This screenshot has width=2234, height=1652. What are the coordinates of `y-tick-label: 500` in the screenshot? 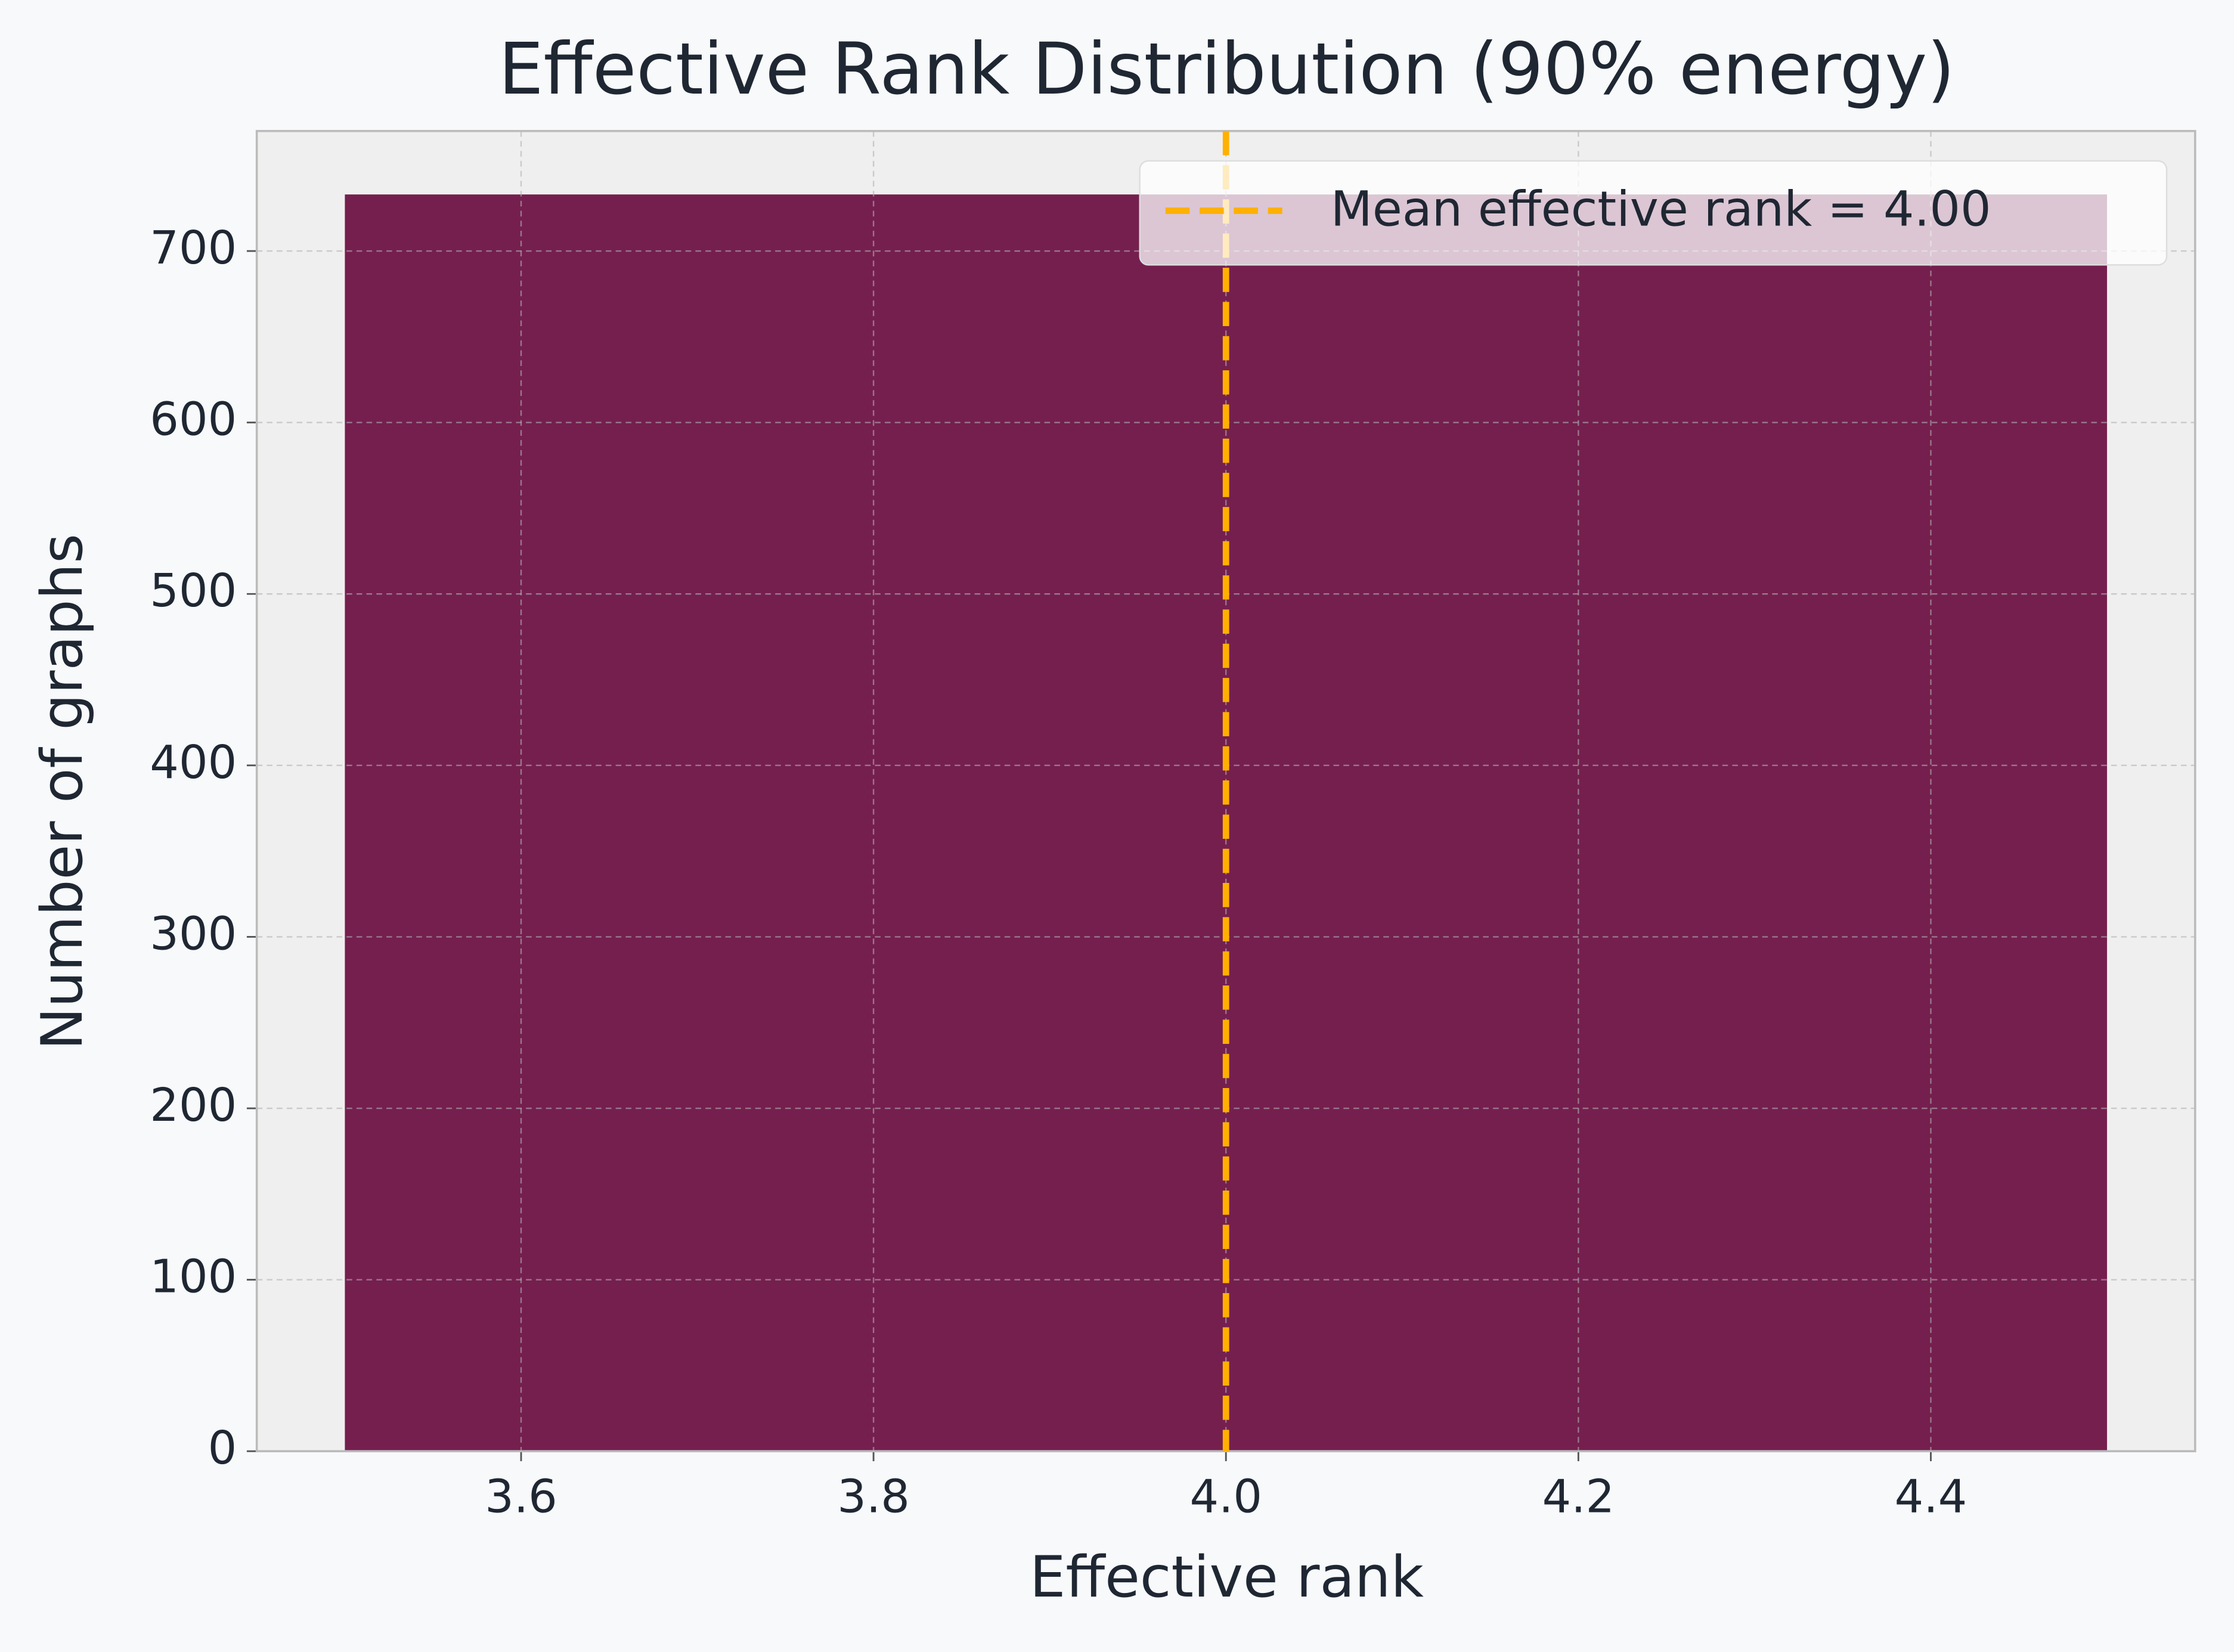 It's located at (193, 591).